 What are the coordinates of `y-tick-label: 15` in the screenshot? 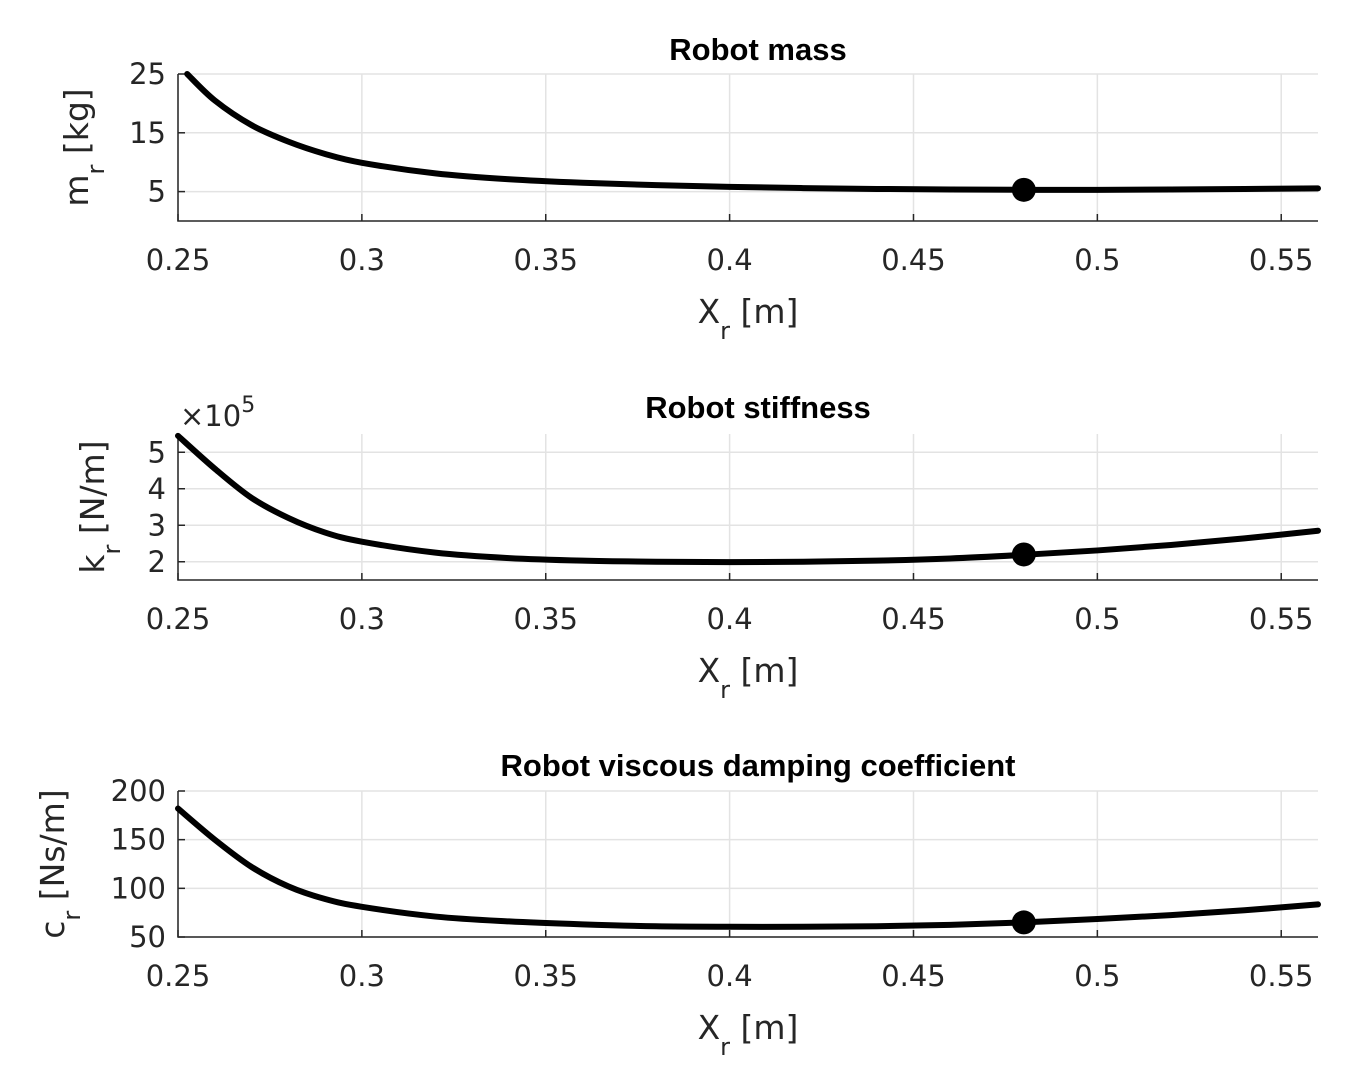 It's located at (147, 133).